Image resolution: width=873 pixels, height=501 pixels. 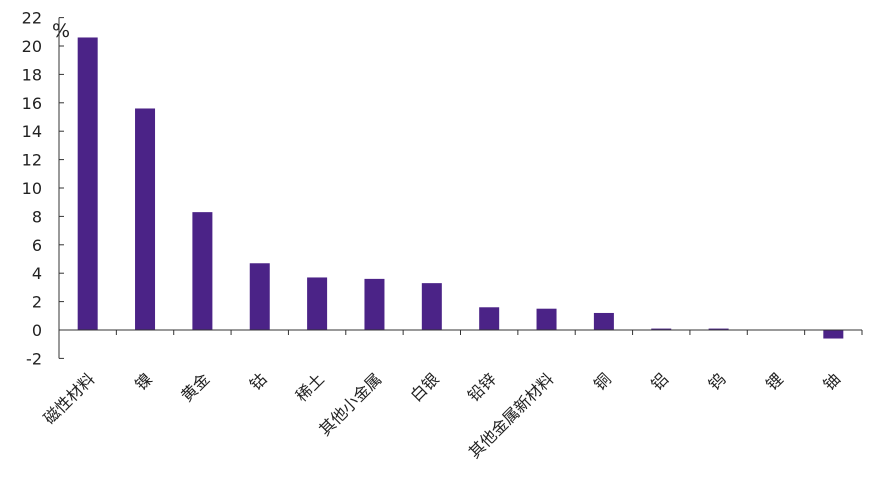 What do you see at coordinates (659, 381) in the screenshot?
I see `x-category-label: 铝` at bounding box center [659, 381].